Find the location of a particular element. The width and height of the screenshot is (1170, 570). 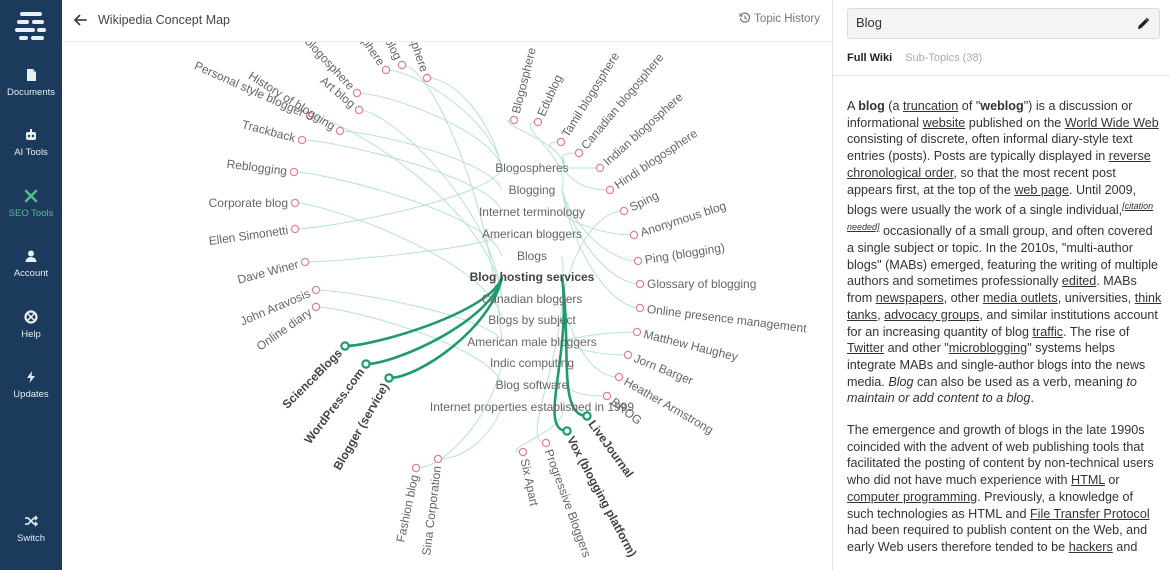

category-blogospheres: Blogospheres is located at coordinates (531, 168).